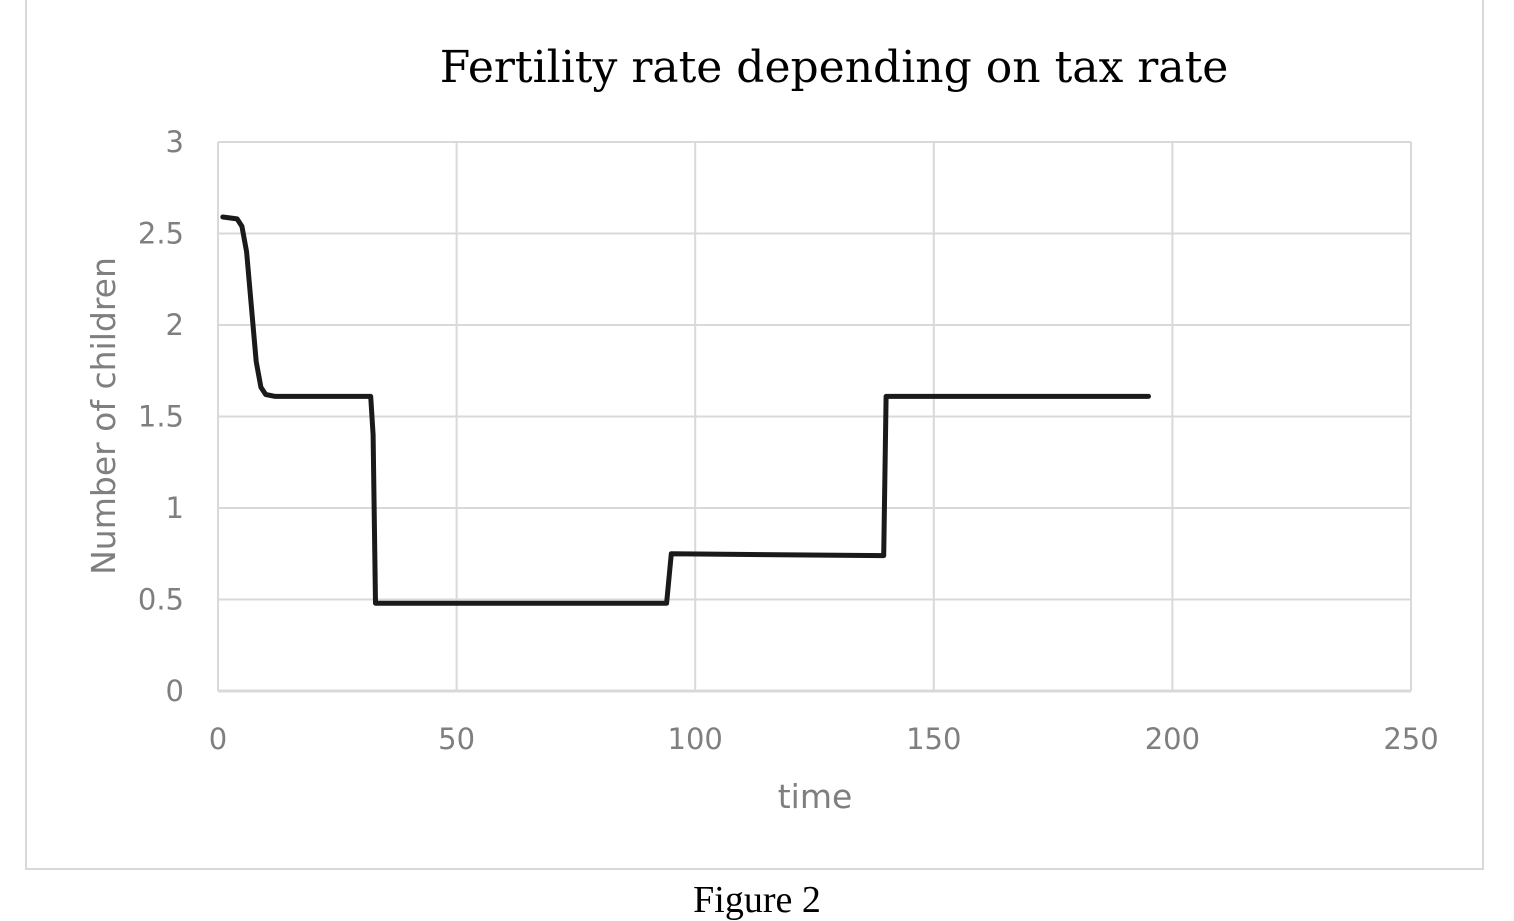  Describe the element at coordinates (103, 416) in the screenshot. I see `y-axis-label: Number of children` at that location.